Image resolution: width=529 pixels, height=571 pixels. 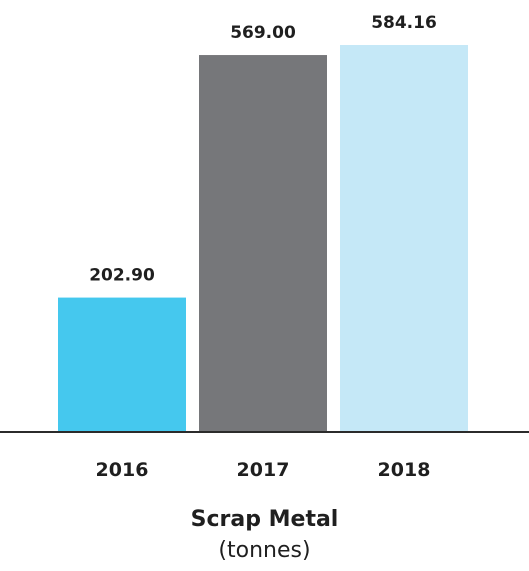 I want to click on x-tick-label-2018: 2018, so click(x=404, y=470).